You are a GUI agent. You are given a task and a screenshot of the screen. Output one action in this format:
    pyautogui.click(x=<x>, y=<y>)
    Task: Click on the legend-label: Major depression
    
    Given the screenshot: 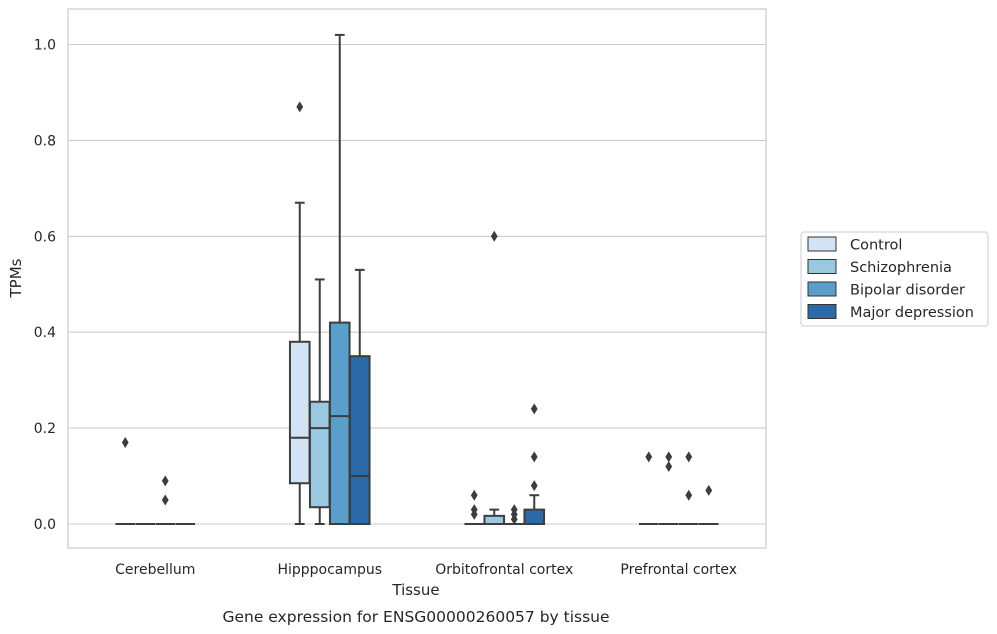 What is the action you would take?
    pyautogui.click(x=912, y=313)
    